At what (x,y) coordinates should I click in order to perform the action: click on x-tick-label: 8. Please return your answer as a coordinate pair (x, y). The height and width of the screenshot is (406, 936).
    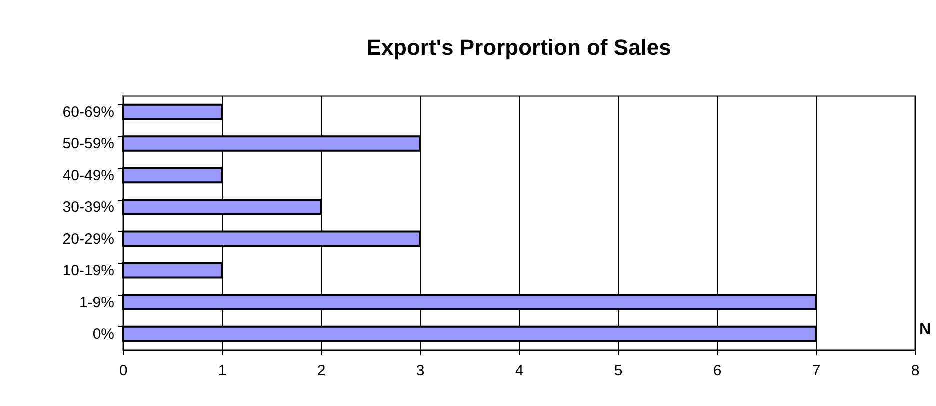
    Looking at the image, I should click on (915, 371).